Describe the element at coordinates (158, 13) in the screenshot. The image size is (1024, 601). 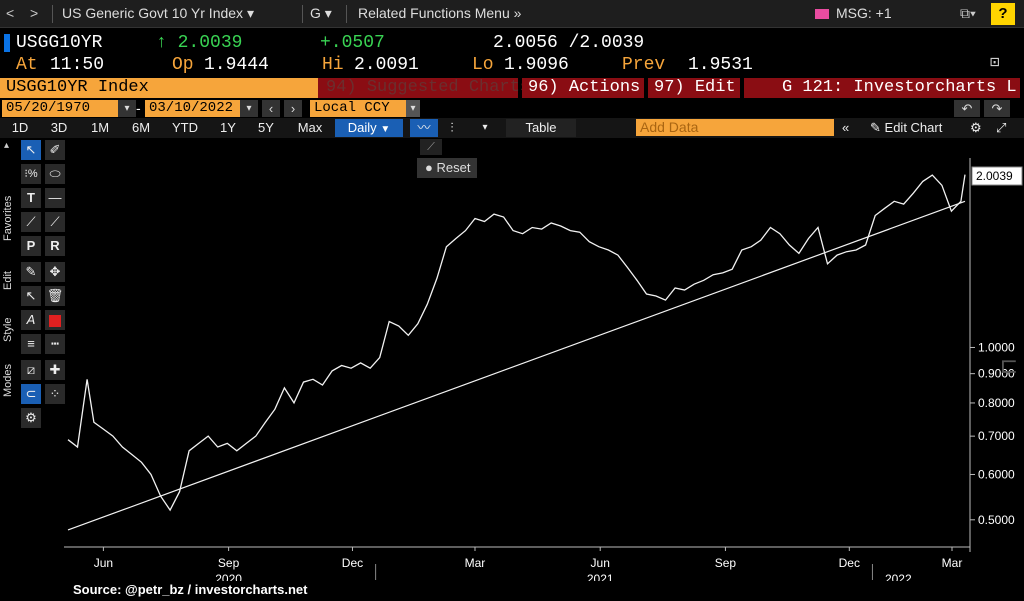
I see `security-title-menu: US Generic Govt 10 Yr Index ▾` at that location.